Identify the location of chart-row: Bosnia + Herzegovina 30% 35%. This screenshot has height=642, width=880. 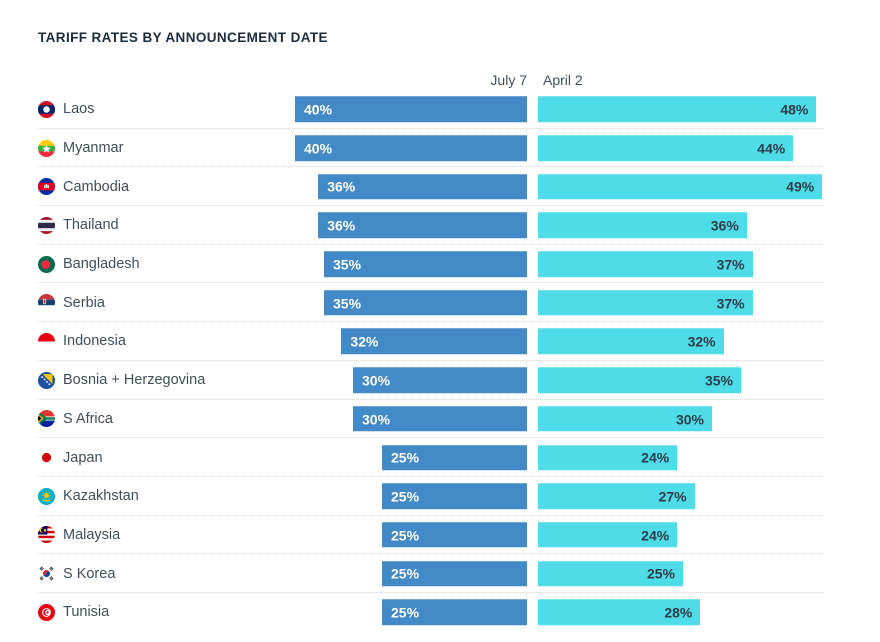
(440, 380).